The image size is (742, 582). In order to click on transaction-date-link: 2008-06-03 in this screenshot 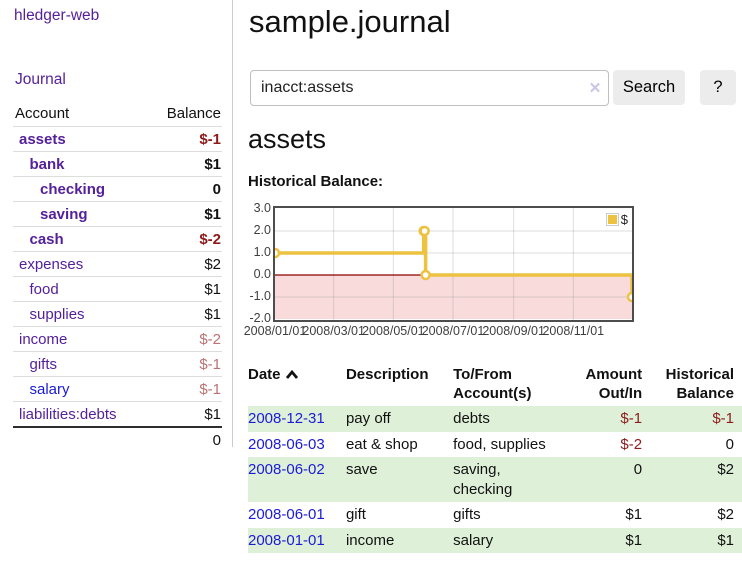, I will do `click(286, 444)`.